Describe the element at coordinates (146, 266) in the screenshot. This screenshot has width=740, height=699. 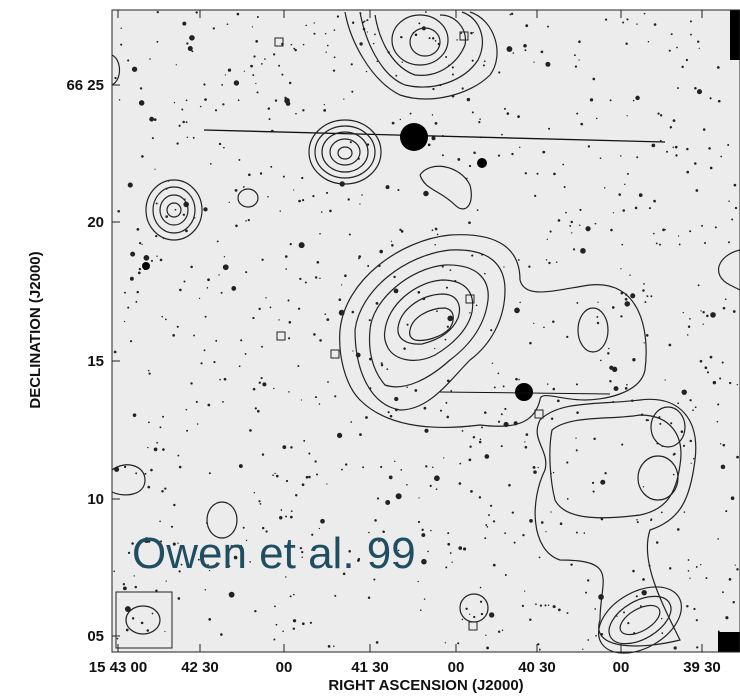
I see `bright-star` at that location.